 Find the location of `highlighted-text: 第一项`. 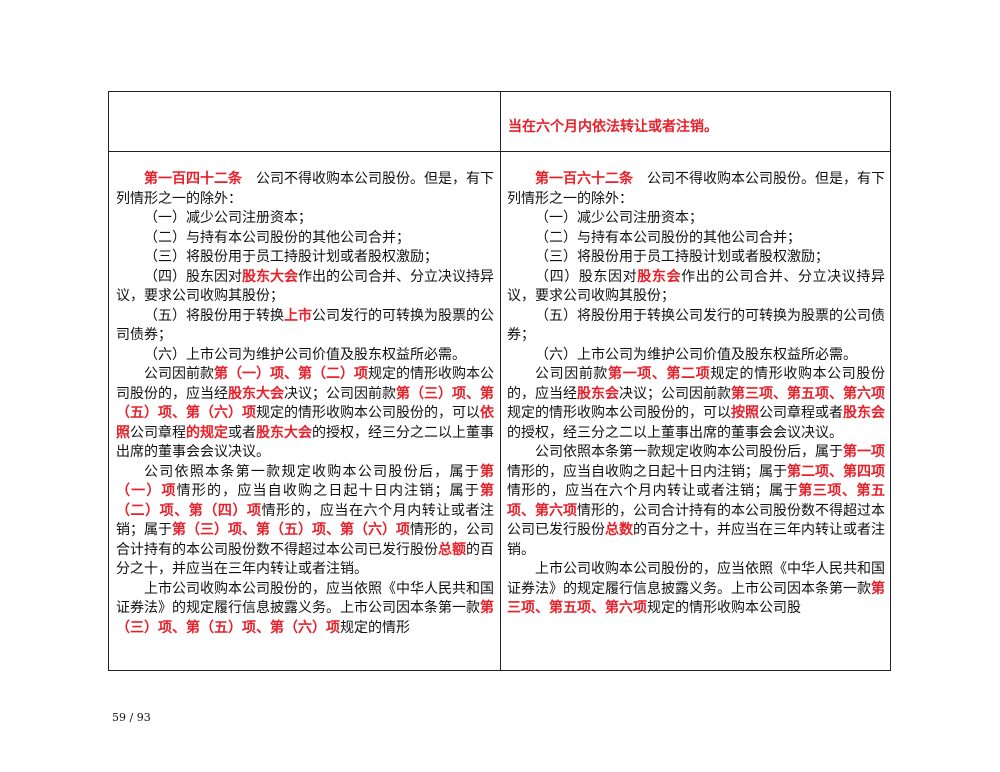

highlighted-text: 第一项 is located at coordinates (864, 452).